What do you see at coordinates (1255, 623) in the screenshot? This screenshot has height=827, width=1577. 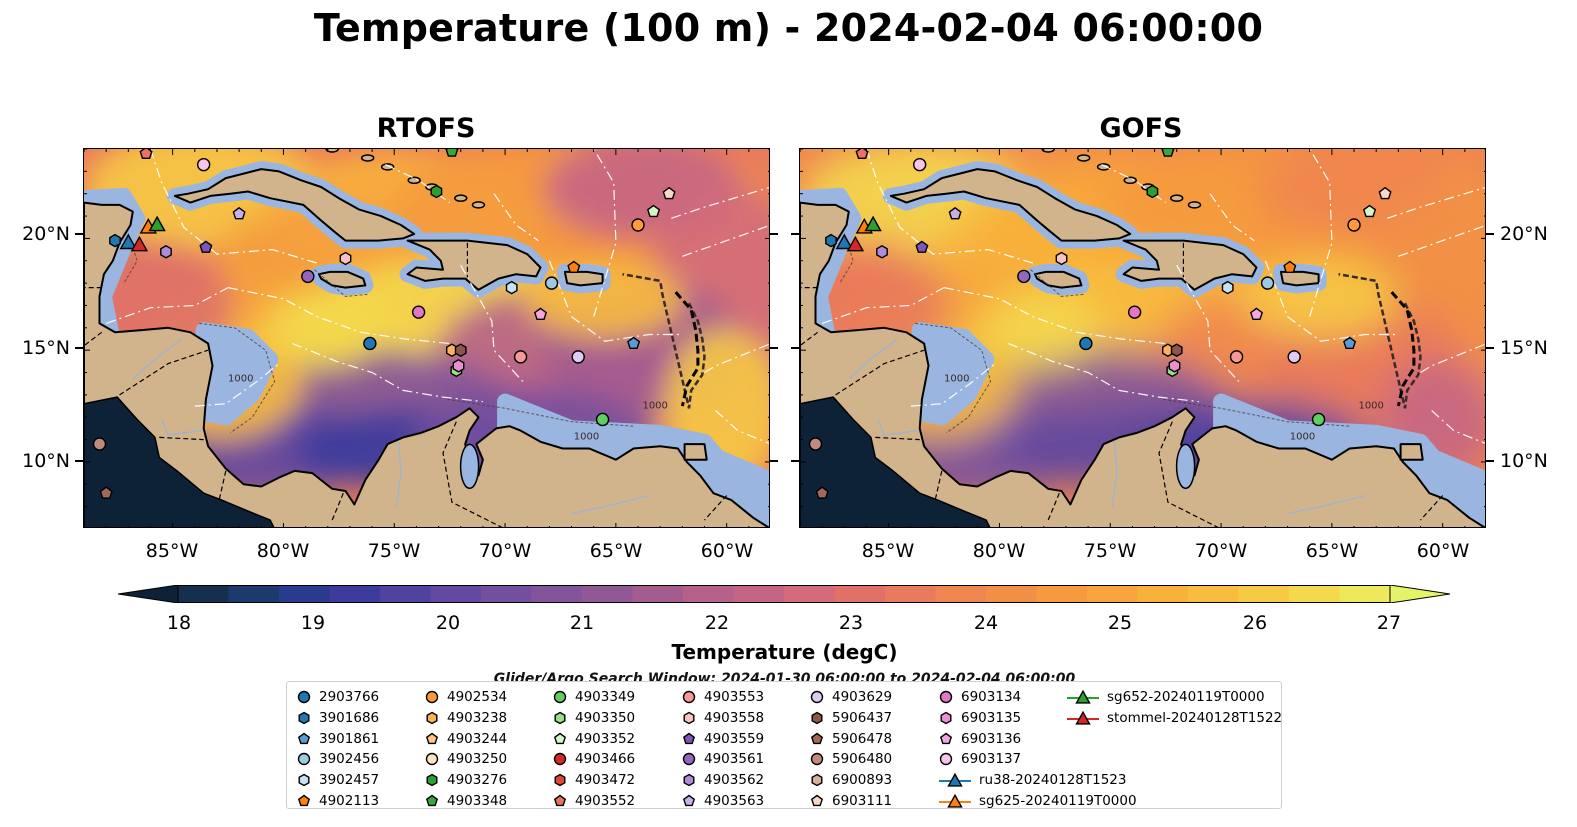 I see `colorbar-tick: 26` at bounding box center [1255, 623].